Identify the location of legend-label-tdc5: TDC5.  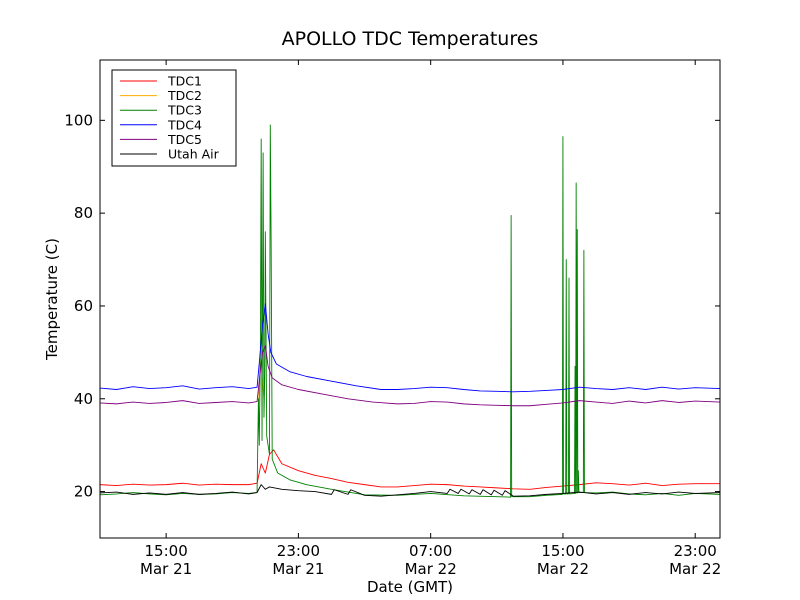
(184, 139).